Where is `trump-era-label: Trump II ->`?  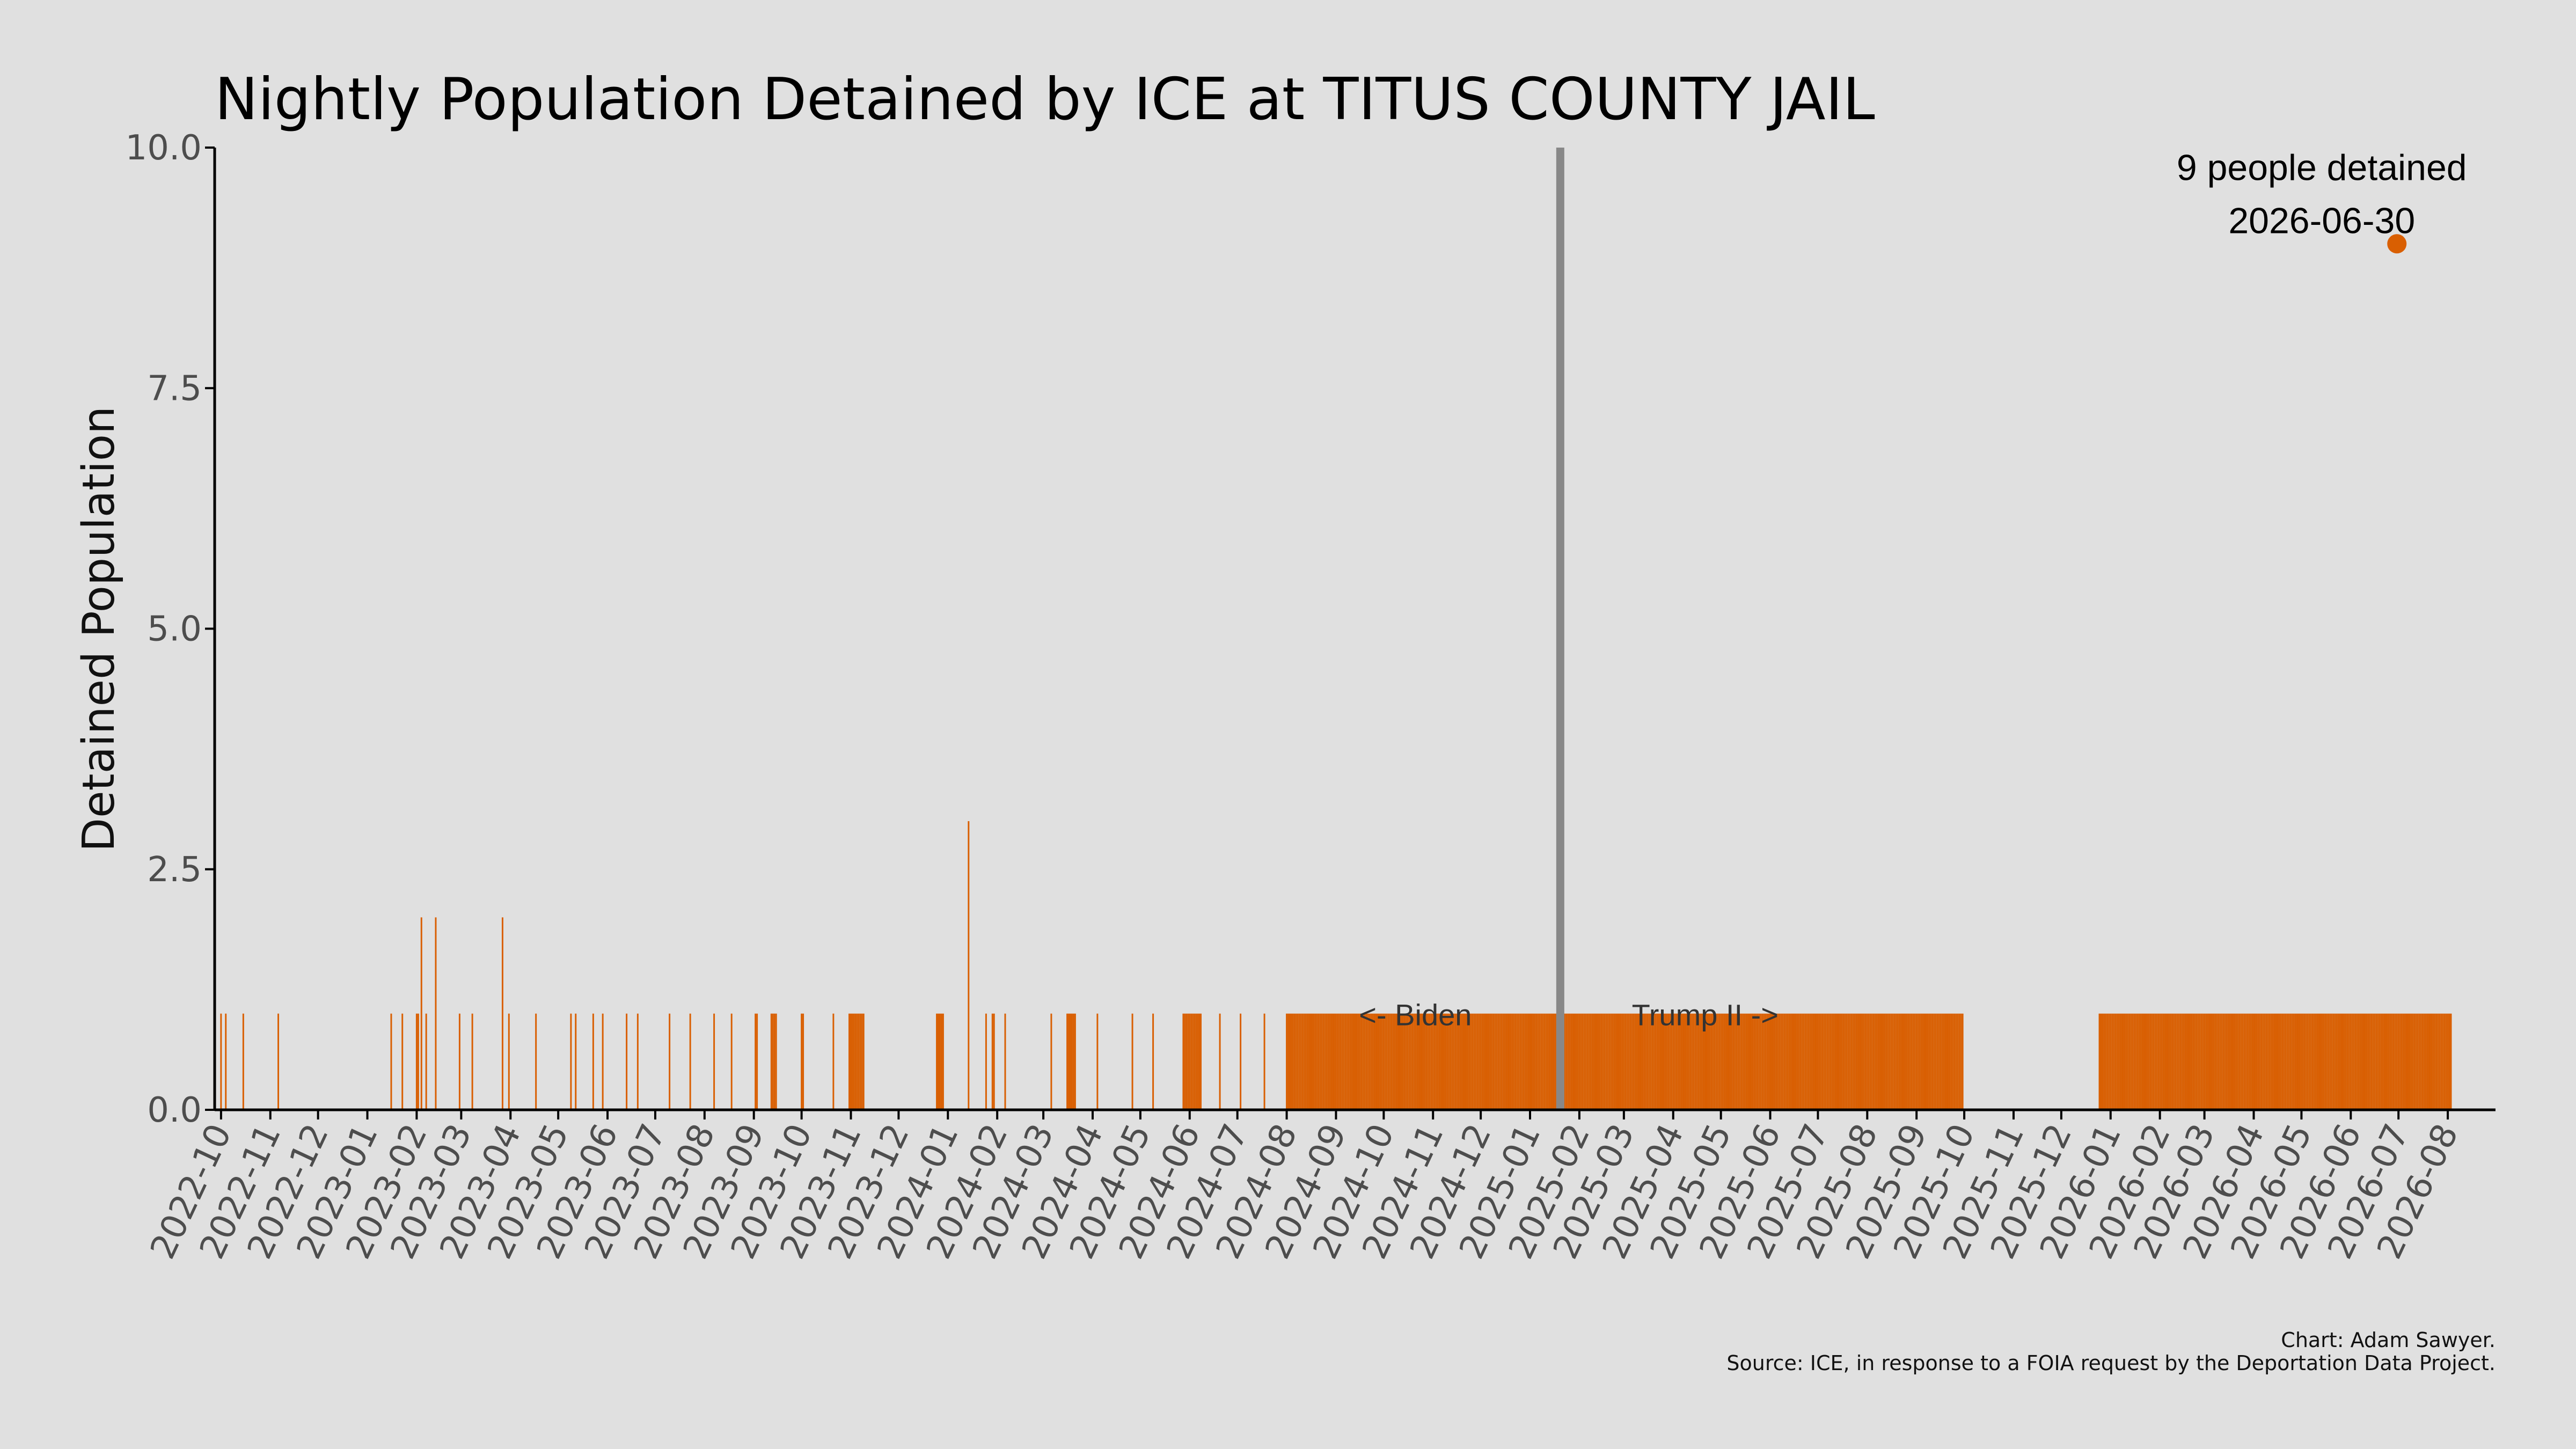 trump-era-label: Trump II -> is located at coordinates (1705, 1015).